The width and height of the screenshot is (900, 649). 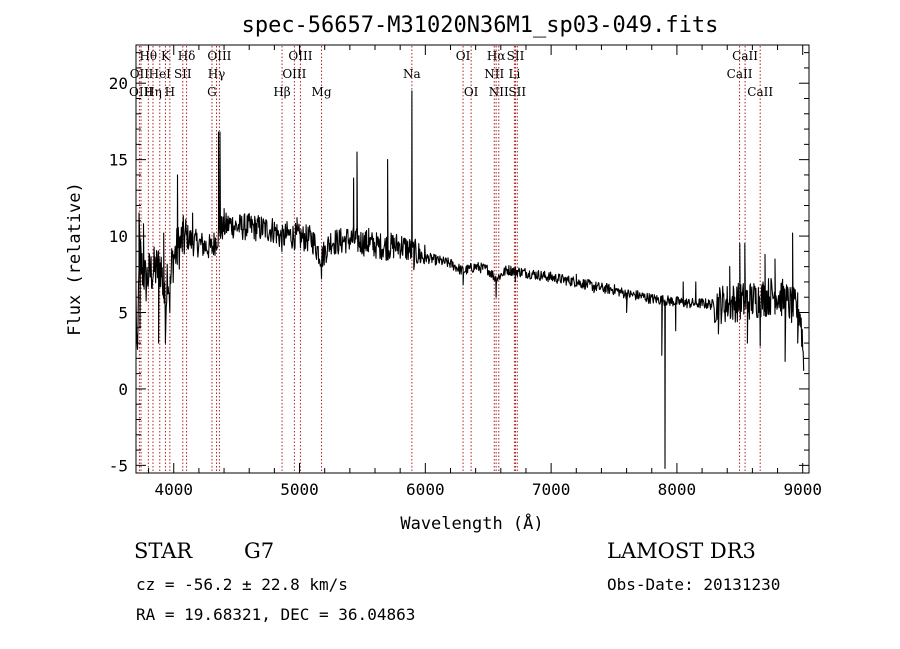 What do you see at coordinates (123, 313) in the screenshot?
I see `y-tick-label-5: 5` at bounding box center [123, 313].